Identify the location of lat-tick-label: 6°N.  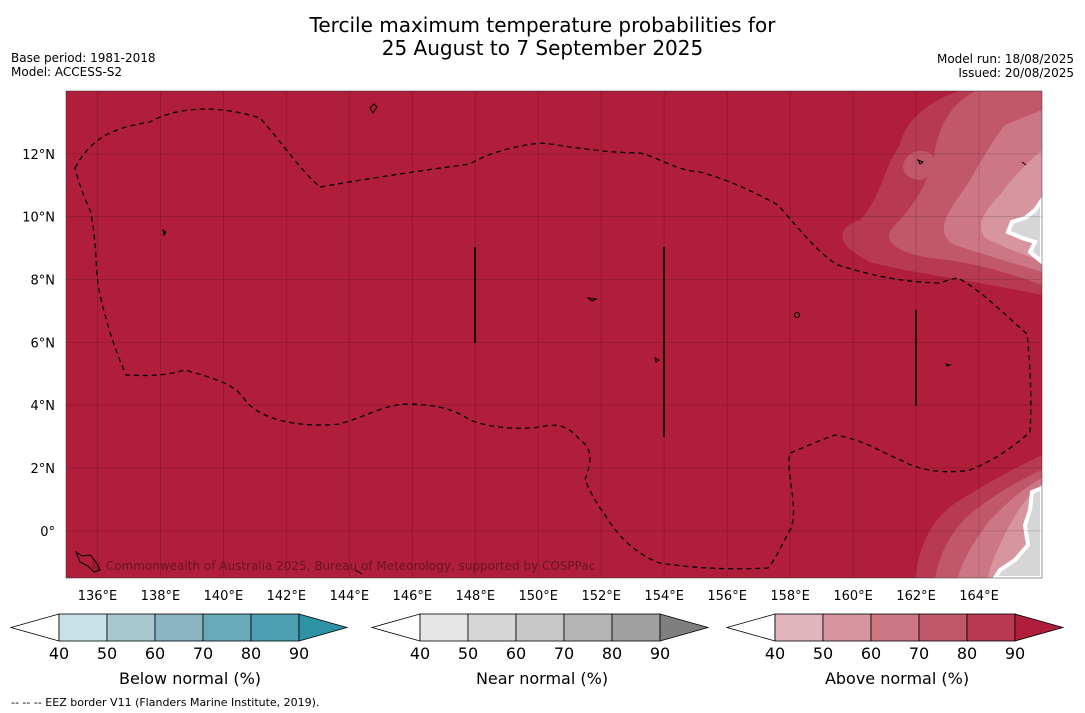
(43, 343).